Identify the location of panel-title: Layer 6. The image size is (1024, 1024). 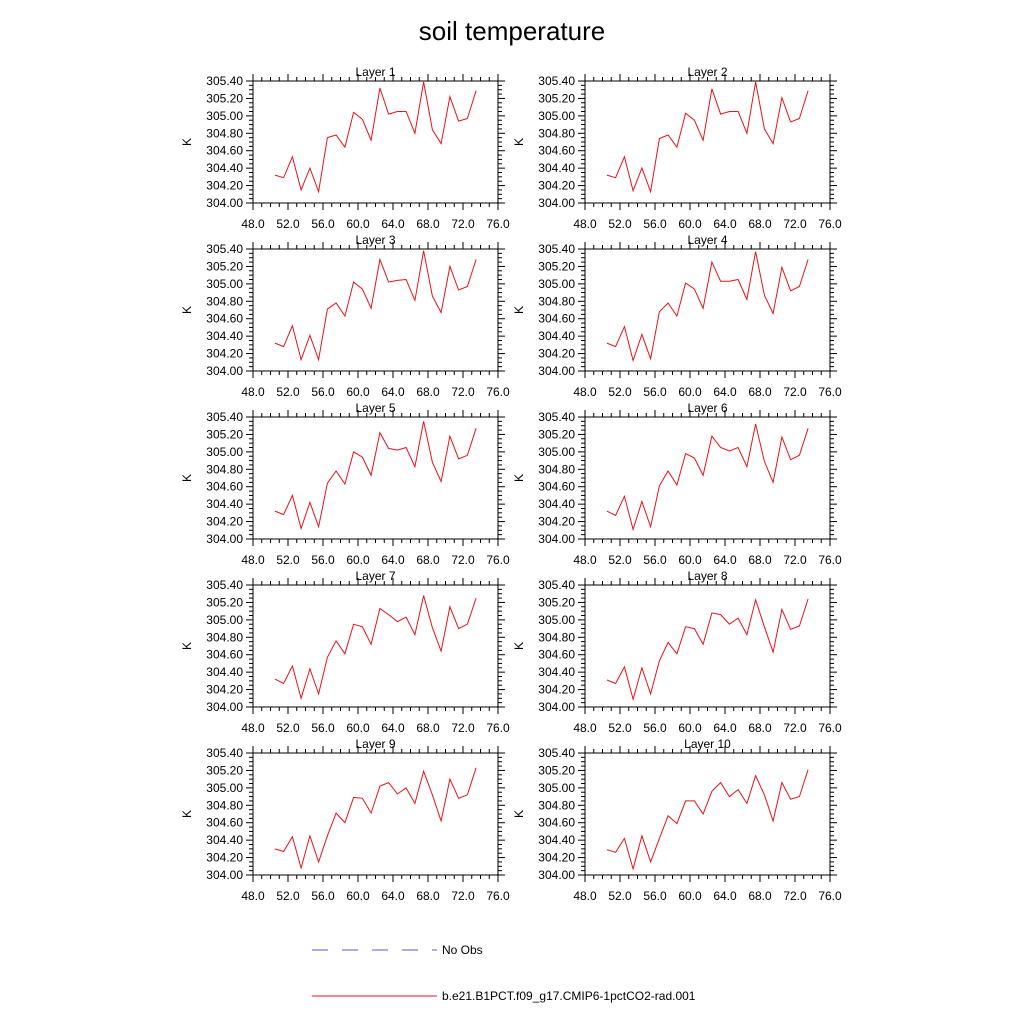
(707, 408).